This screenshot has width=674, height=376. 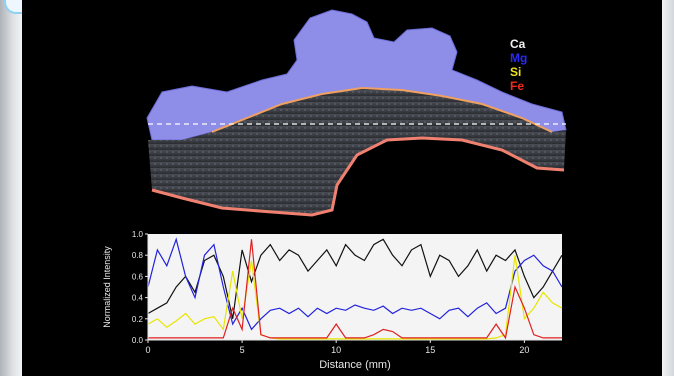 What do you see at coordinates (147, 350) in the screenshot?
I see `x-tick-label: 0` at bounding box center [147, 350].